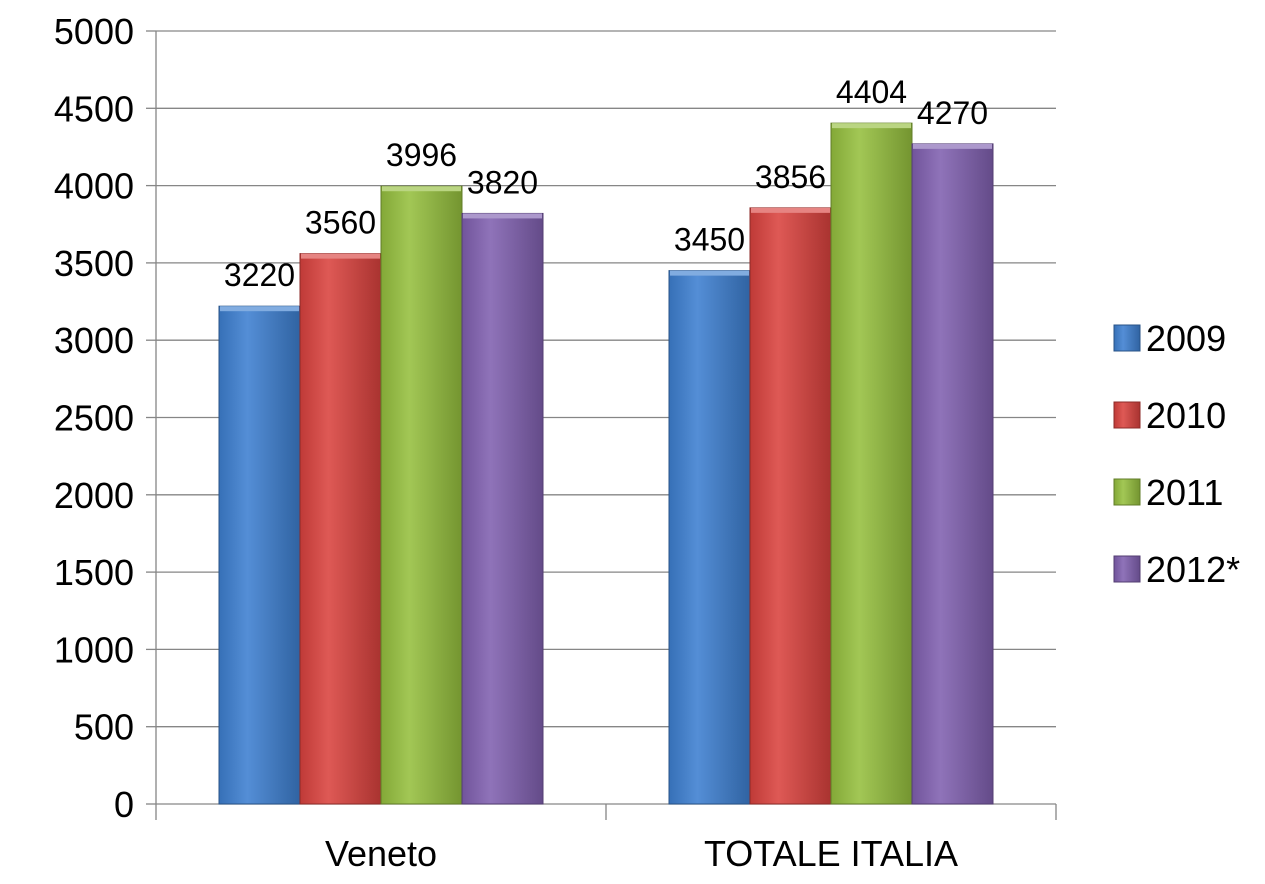 Image resolution: width=1265 pixels, height=884 pixels. Describe the element at coordinates (421, 155) in the screenshot. I see `data-label: 3996` at that location.